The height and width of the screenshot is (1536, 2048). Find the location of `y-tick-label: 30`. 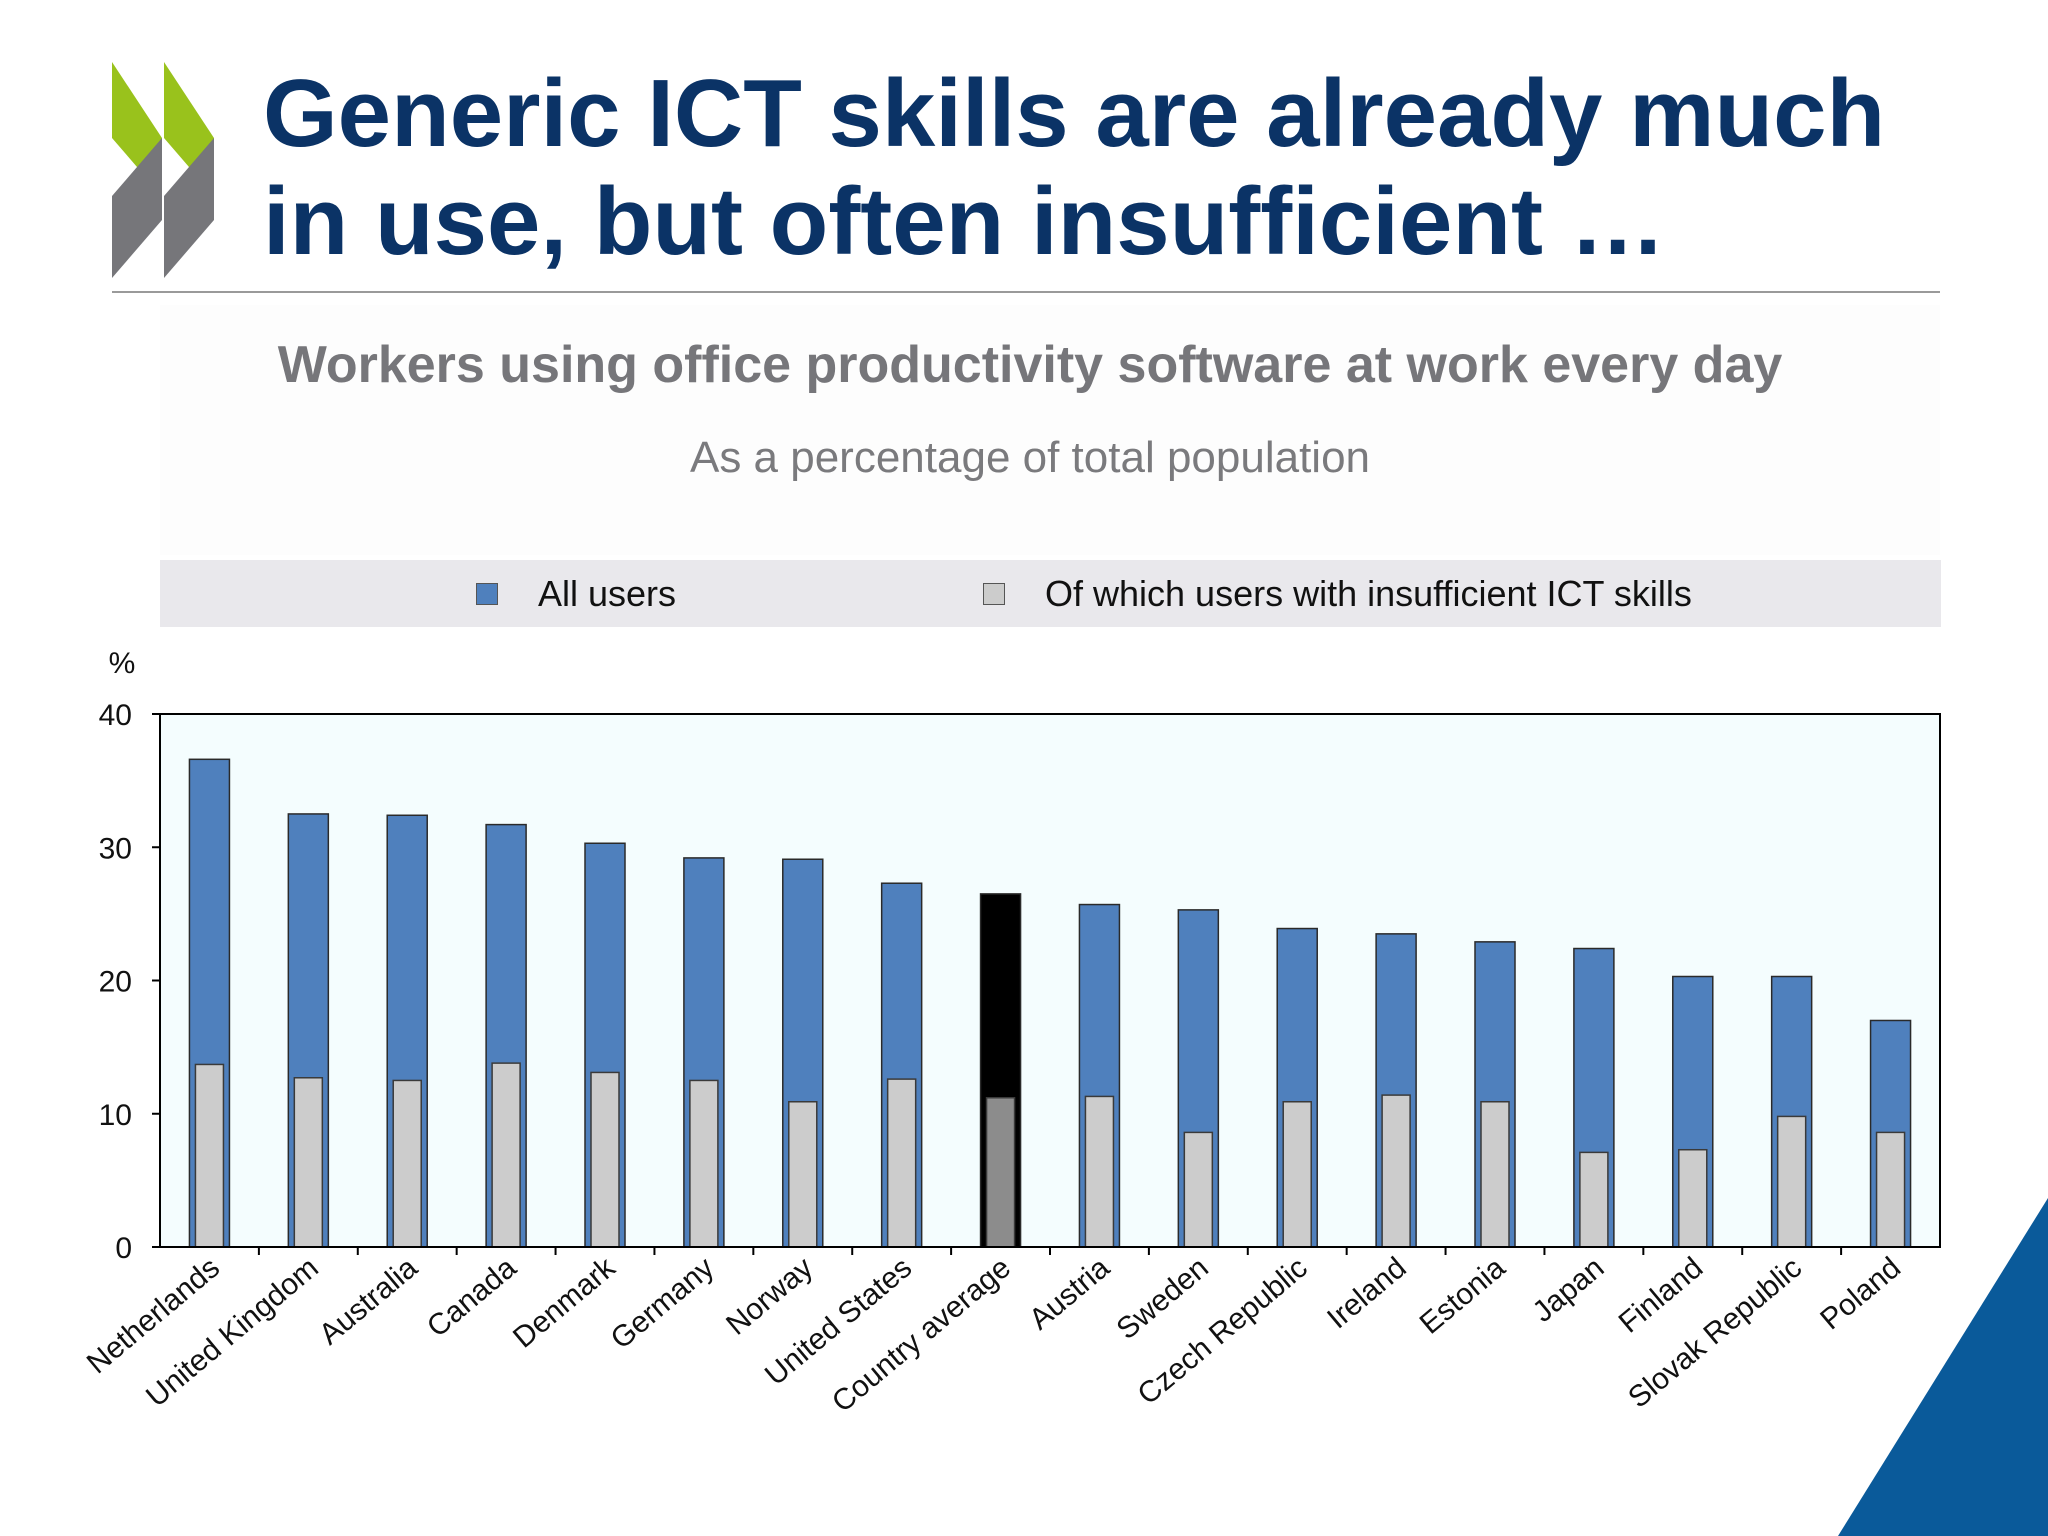

y-tick-label: 30 is located at coordinates (115, 848).